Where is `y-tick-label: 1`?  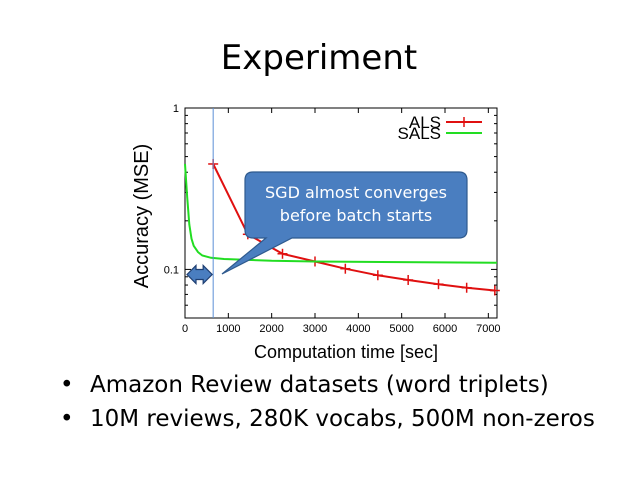
y-tick-label: 1 is located at coordinates (176, 109).